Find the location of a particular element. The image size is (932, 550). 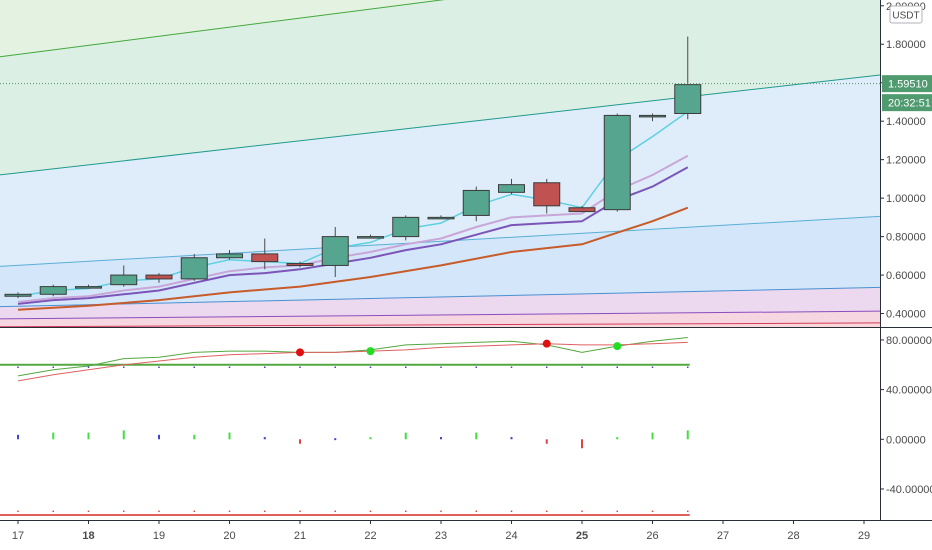

oscillator-fast-line is located at coordinates (352, 357).